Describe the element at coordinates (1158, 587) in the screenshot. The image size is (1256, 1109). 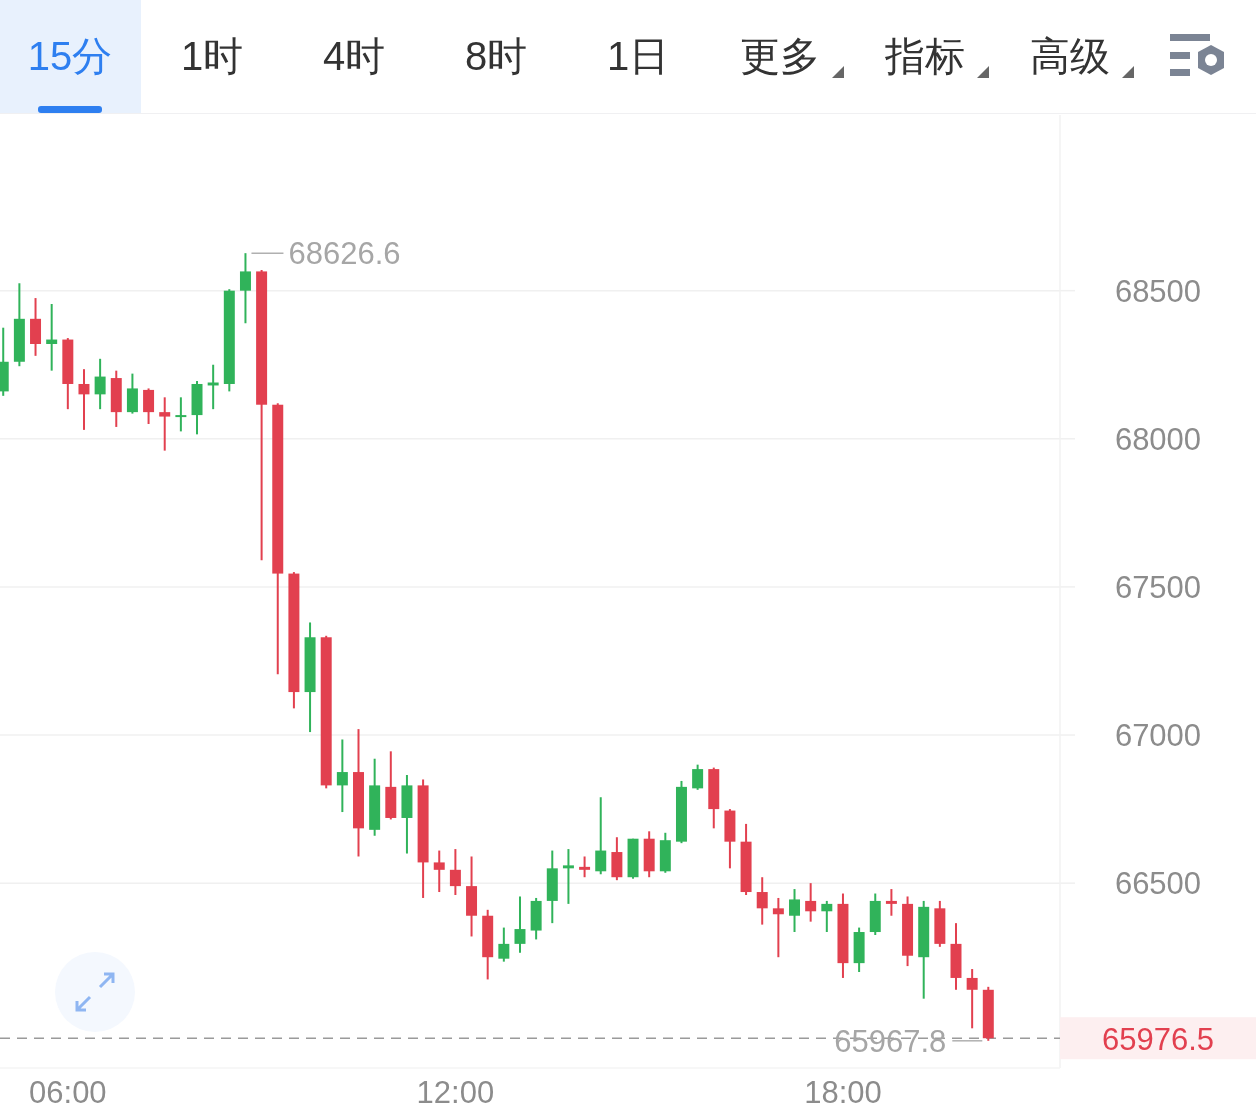
I see `y-tick-label: 67500` at that location.